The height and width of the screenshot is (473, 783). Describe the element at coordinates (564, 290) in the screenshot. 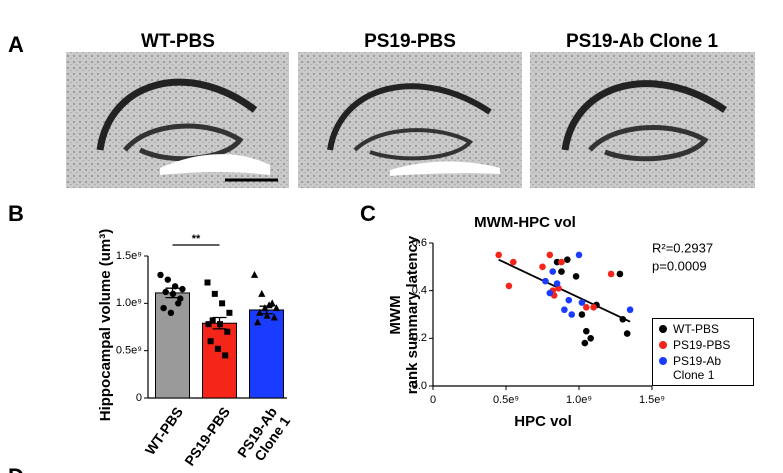

I see `fit-line` at that location.